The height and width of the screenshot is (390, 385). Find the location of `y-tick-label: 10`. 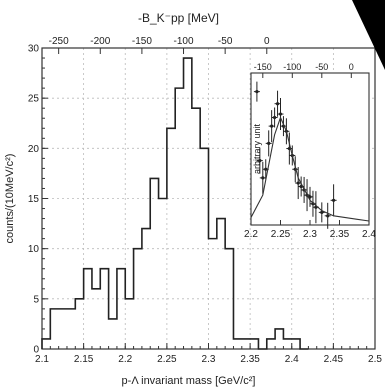

y-tick-label: 10 is located at coordinates (34, 249).